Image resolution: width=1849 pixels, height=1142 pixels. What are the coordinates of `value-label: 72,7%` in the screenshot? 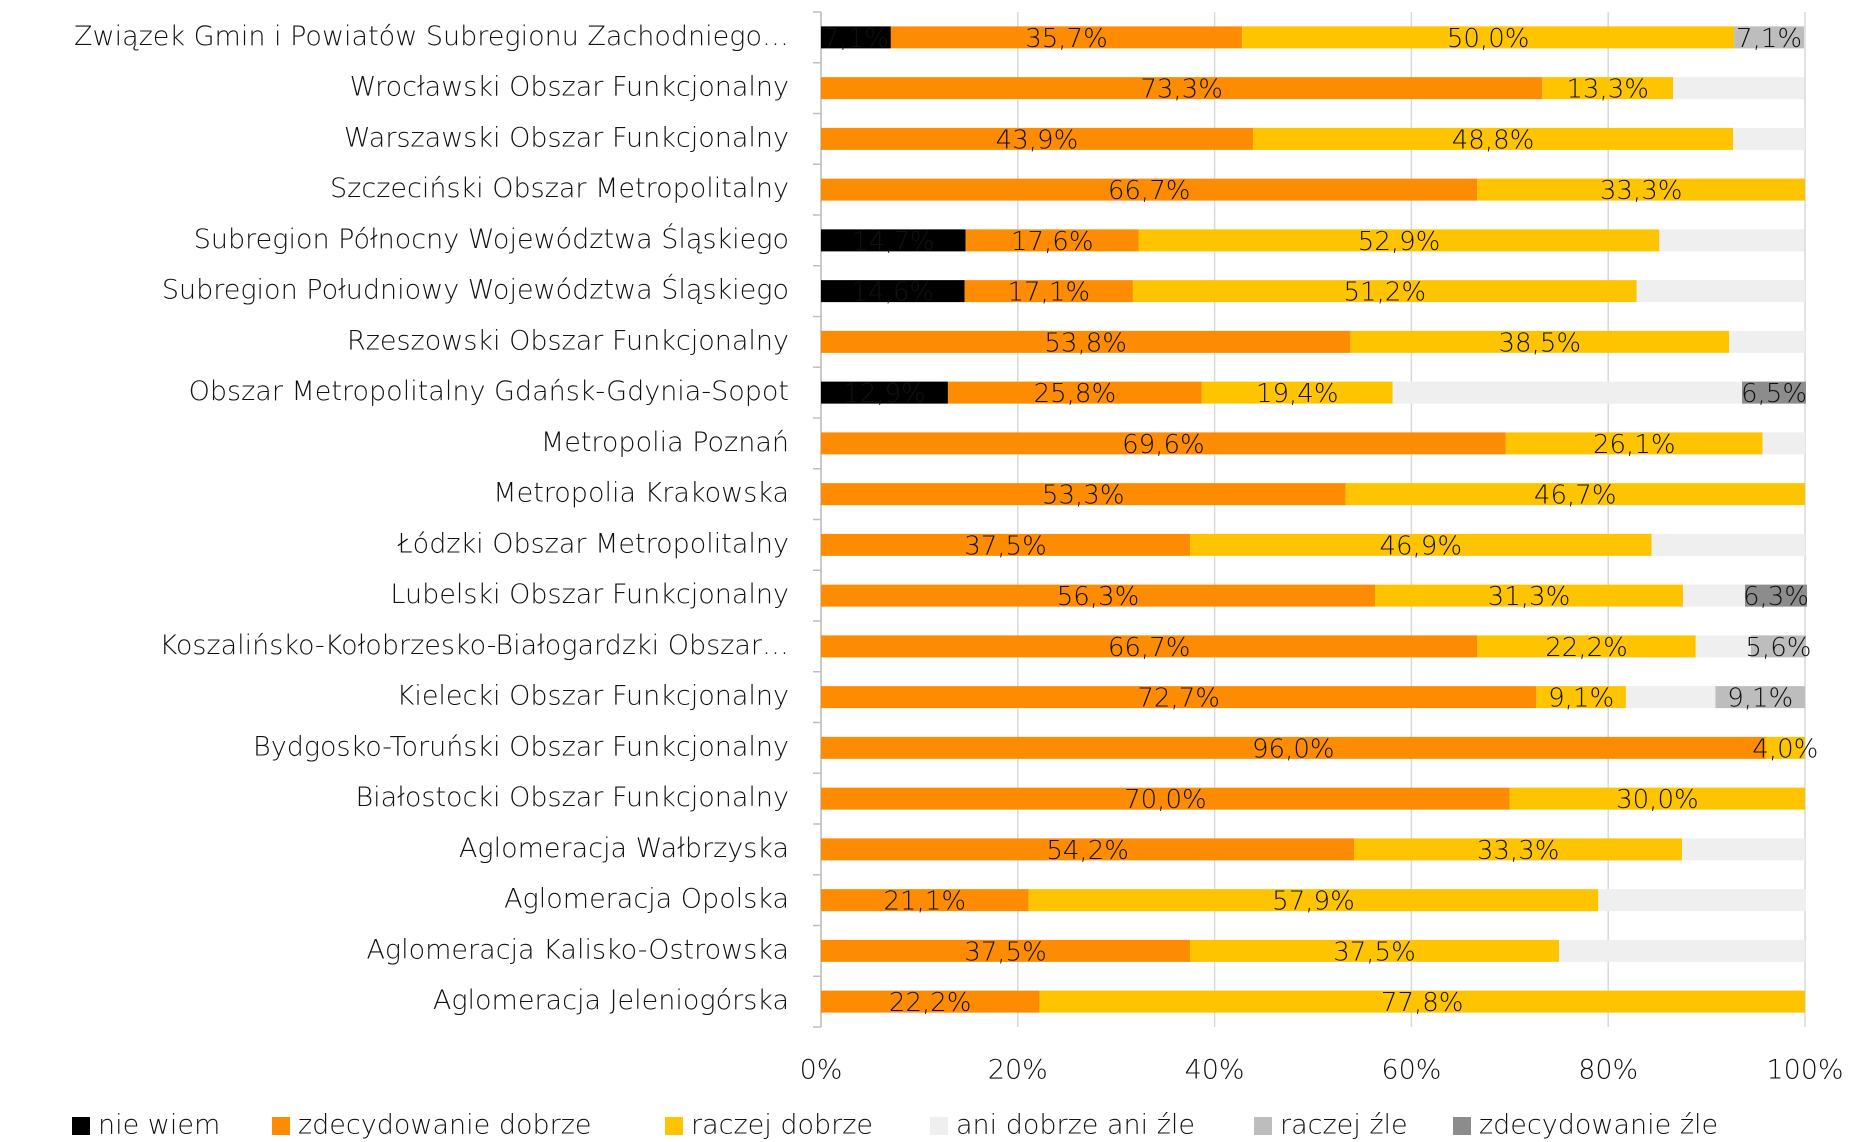 It's located at (1178, 699).